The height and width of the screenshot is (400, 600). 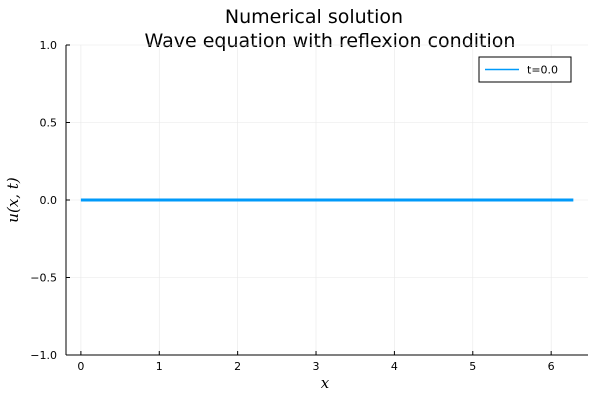 I want to click on y-tick-label-0: −1.0, so click(x=43, y=355).